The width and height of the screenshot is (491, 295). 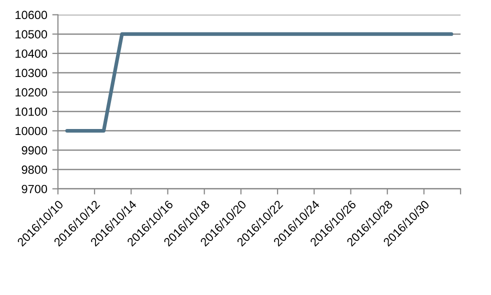 I want to click on y-tick-label: 10200, so click(x=32, y=92).